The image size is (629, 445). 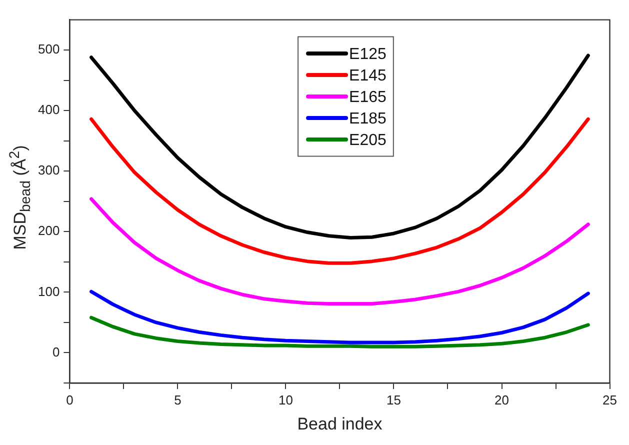 I want to click on y-tick-label: 500, so click(x=49, y=49).